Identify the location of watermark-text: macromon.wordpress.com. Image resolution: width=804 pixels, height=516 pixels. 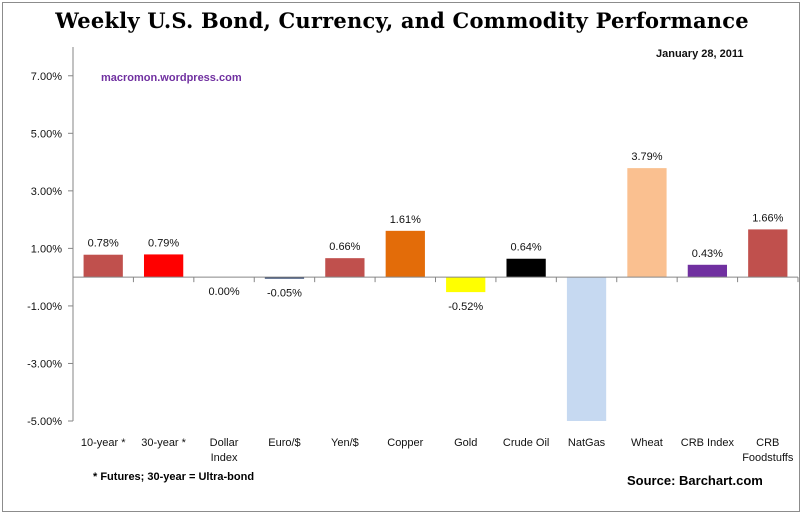
(171, 78).